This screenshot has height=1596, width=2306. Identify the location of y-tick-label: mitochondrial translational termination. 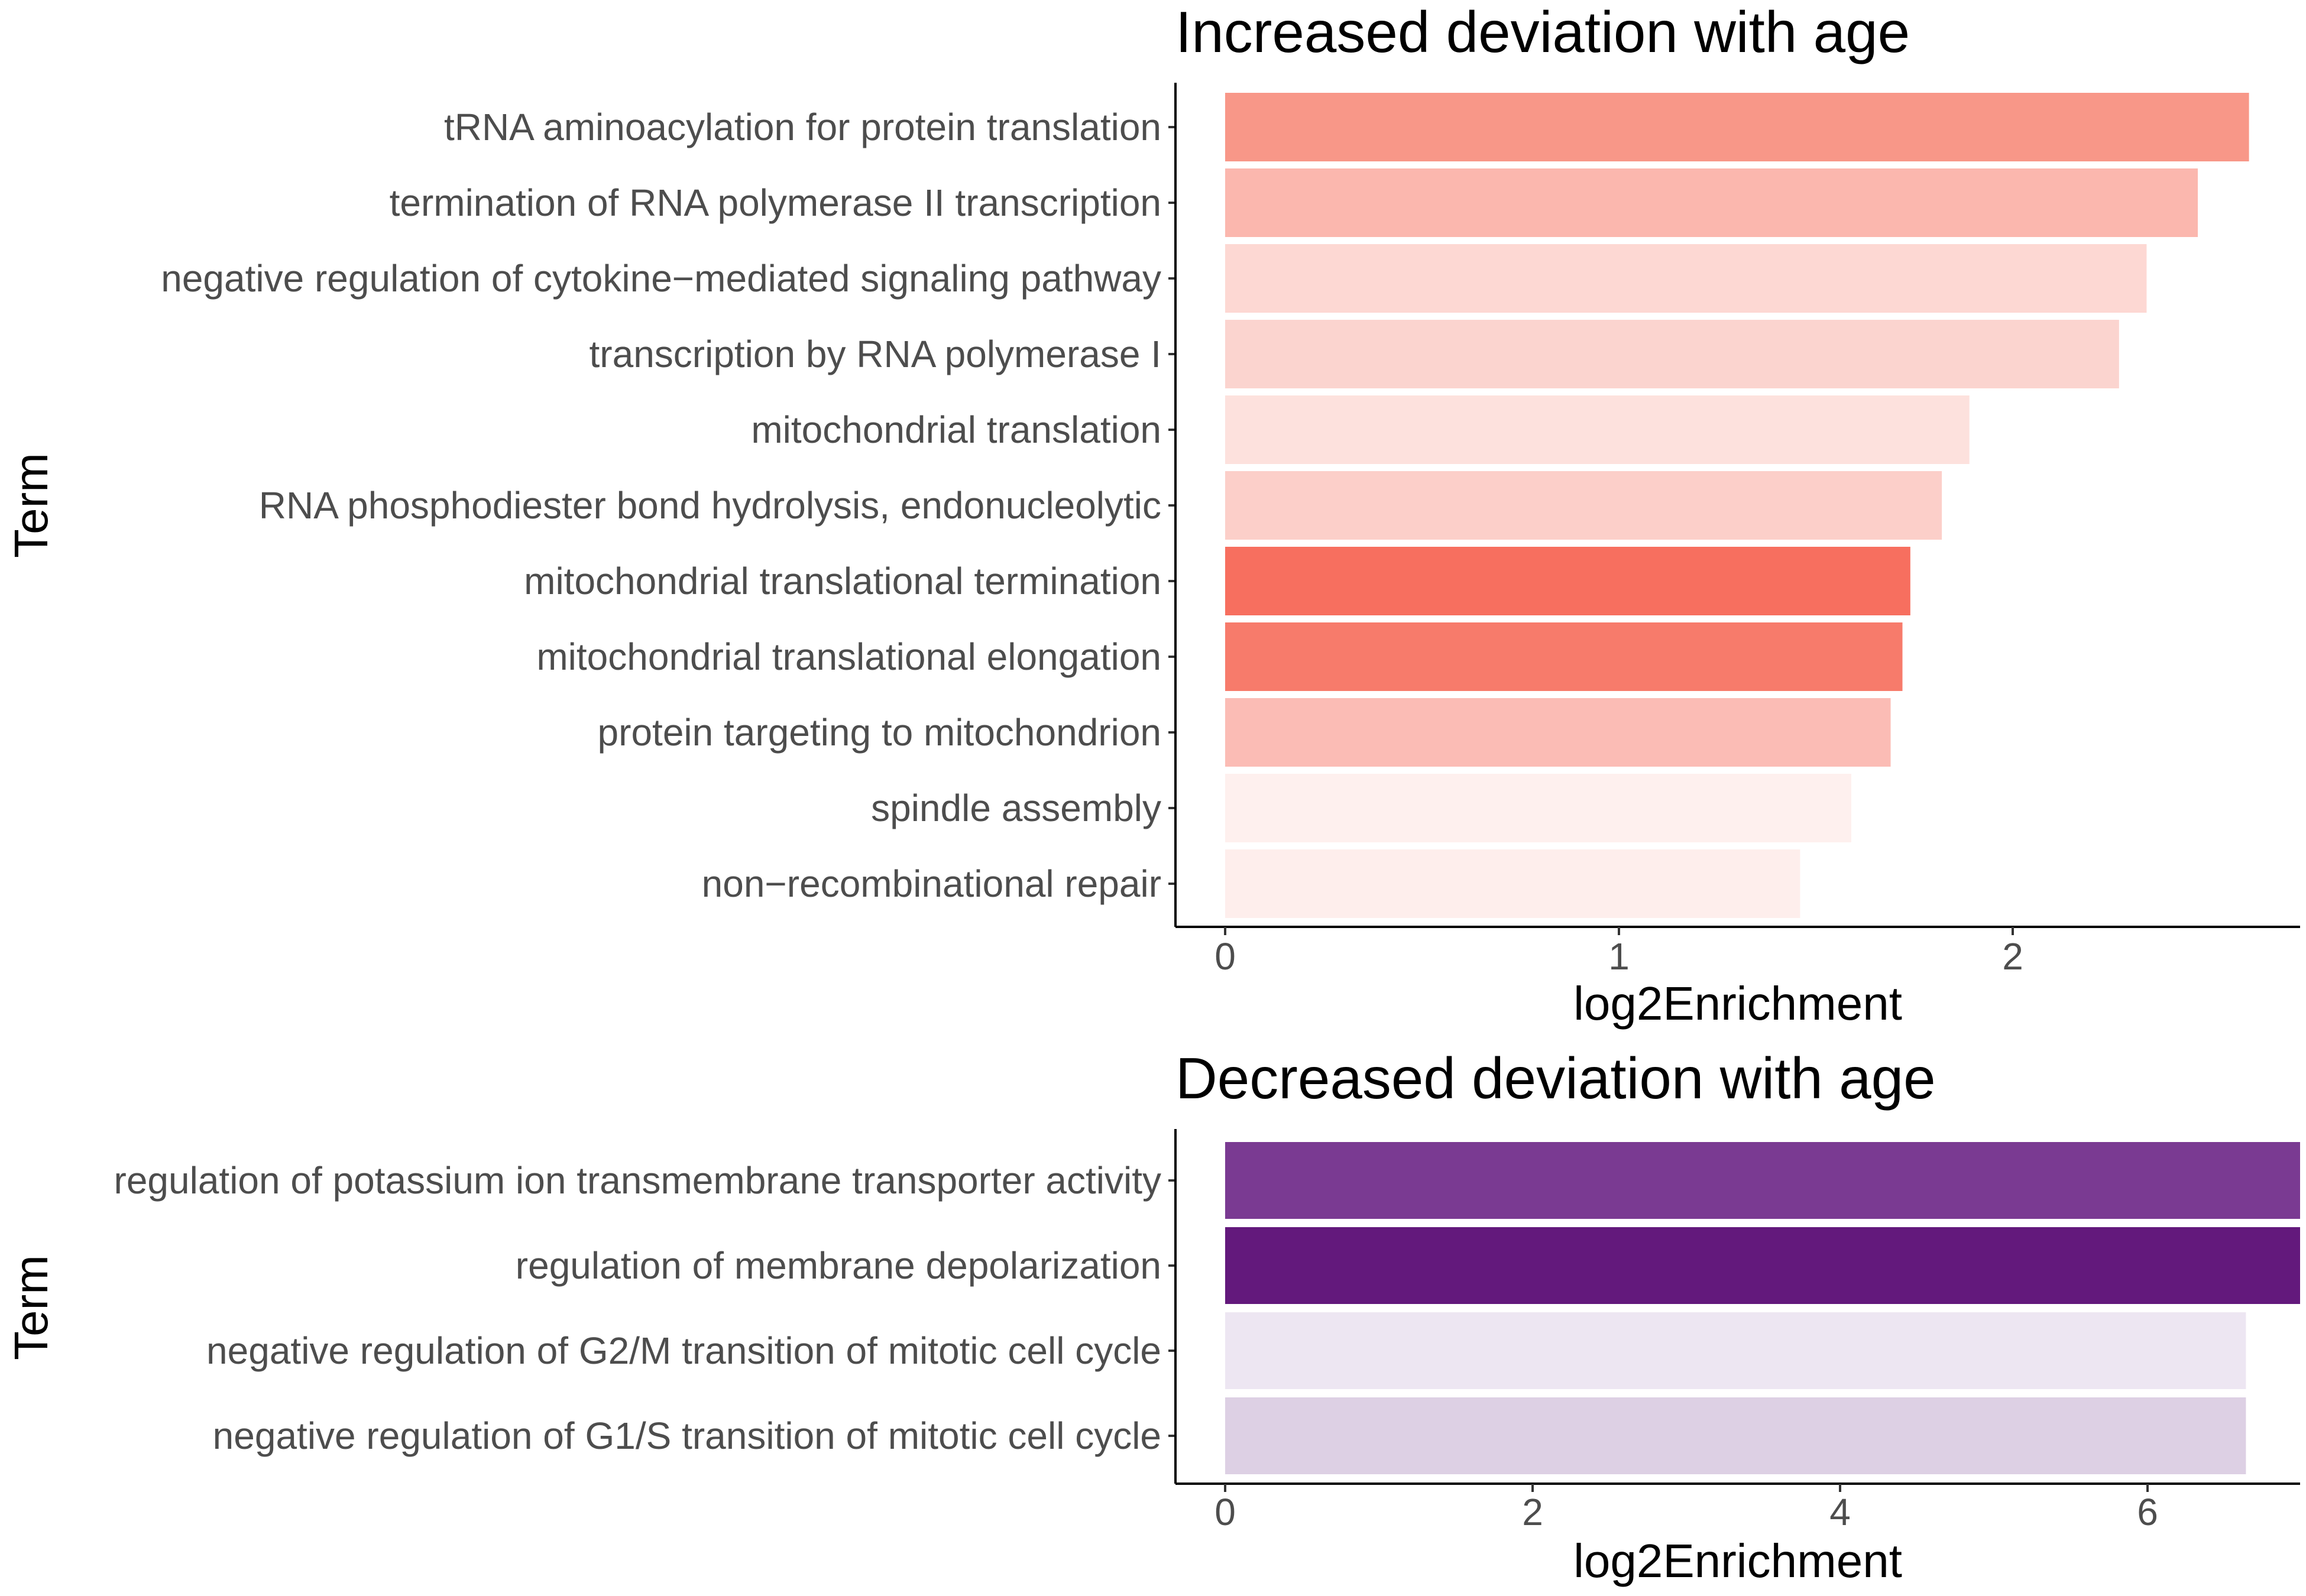
(842, 581).